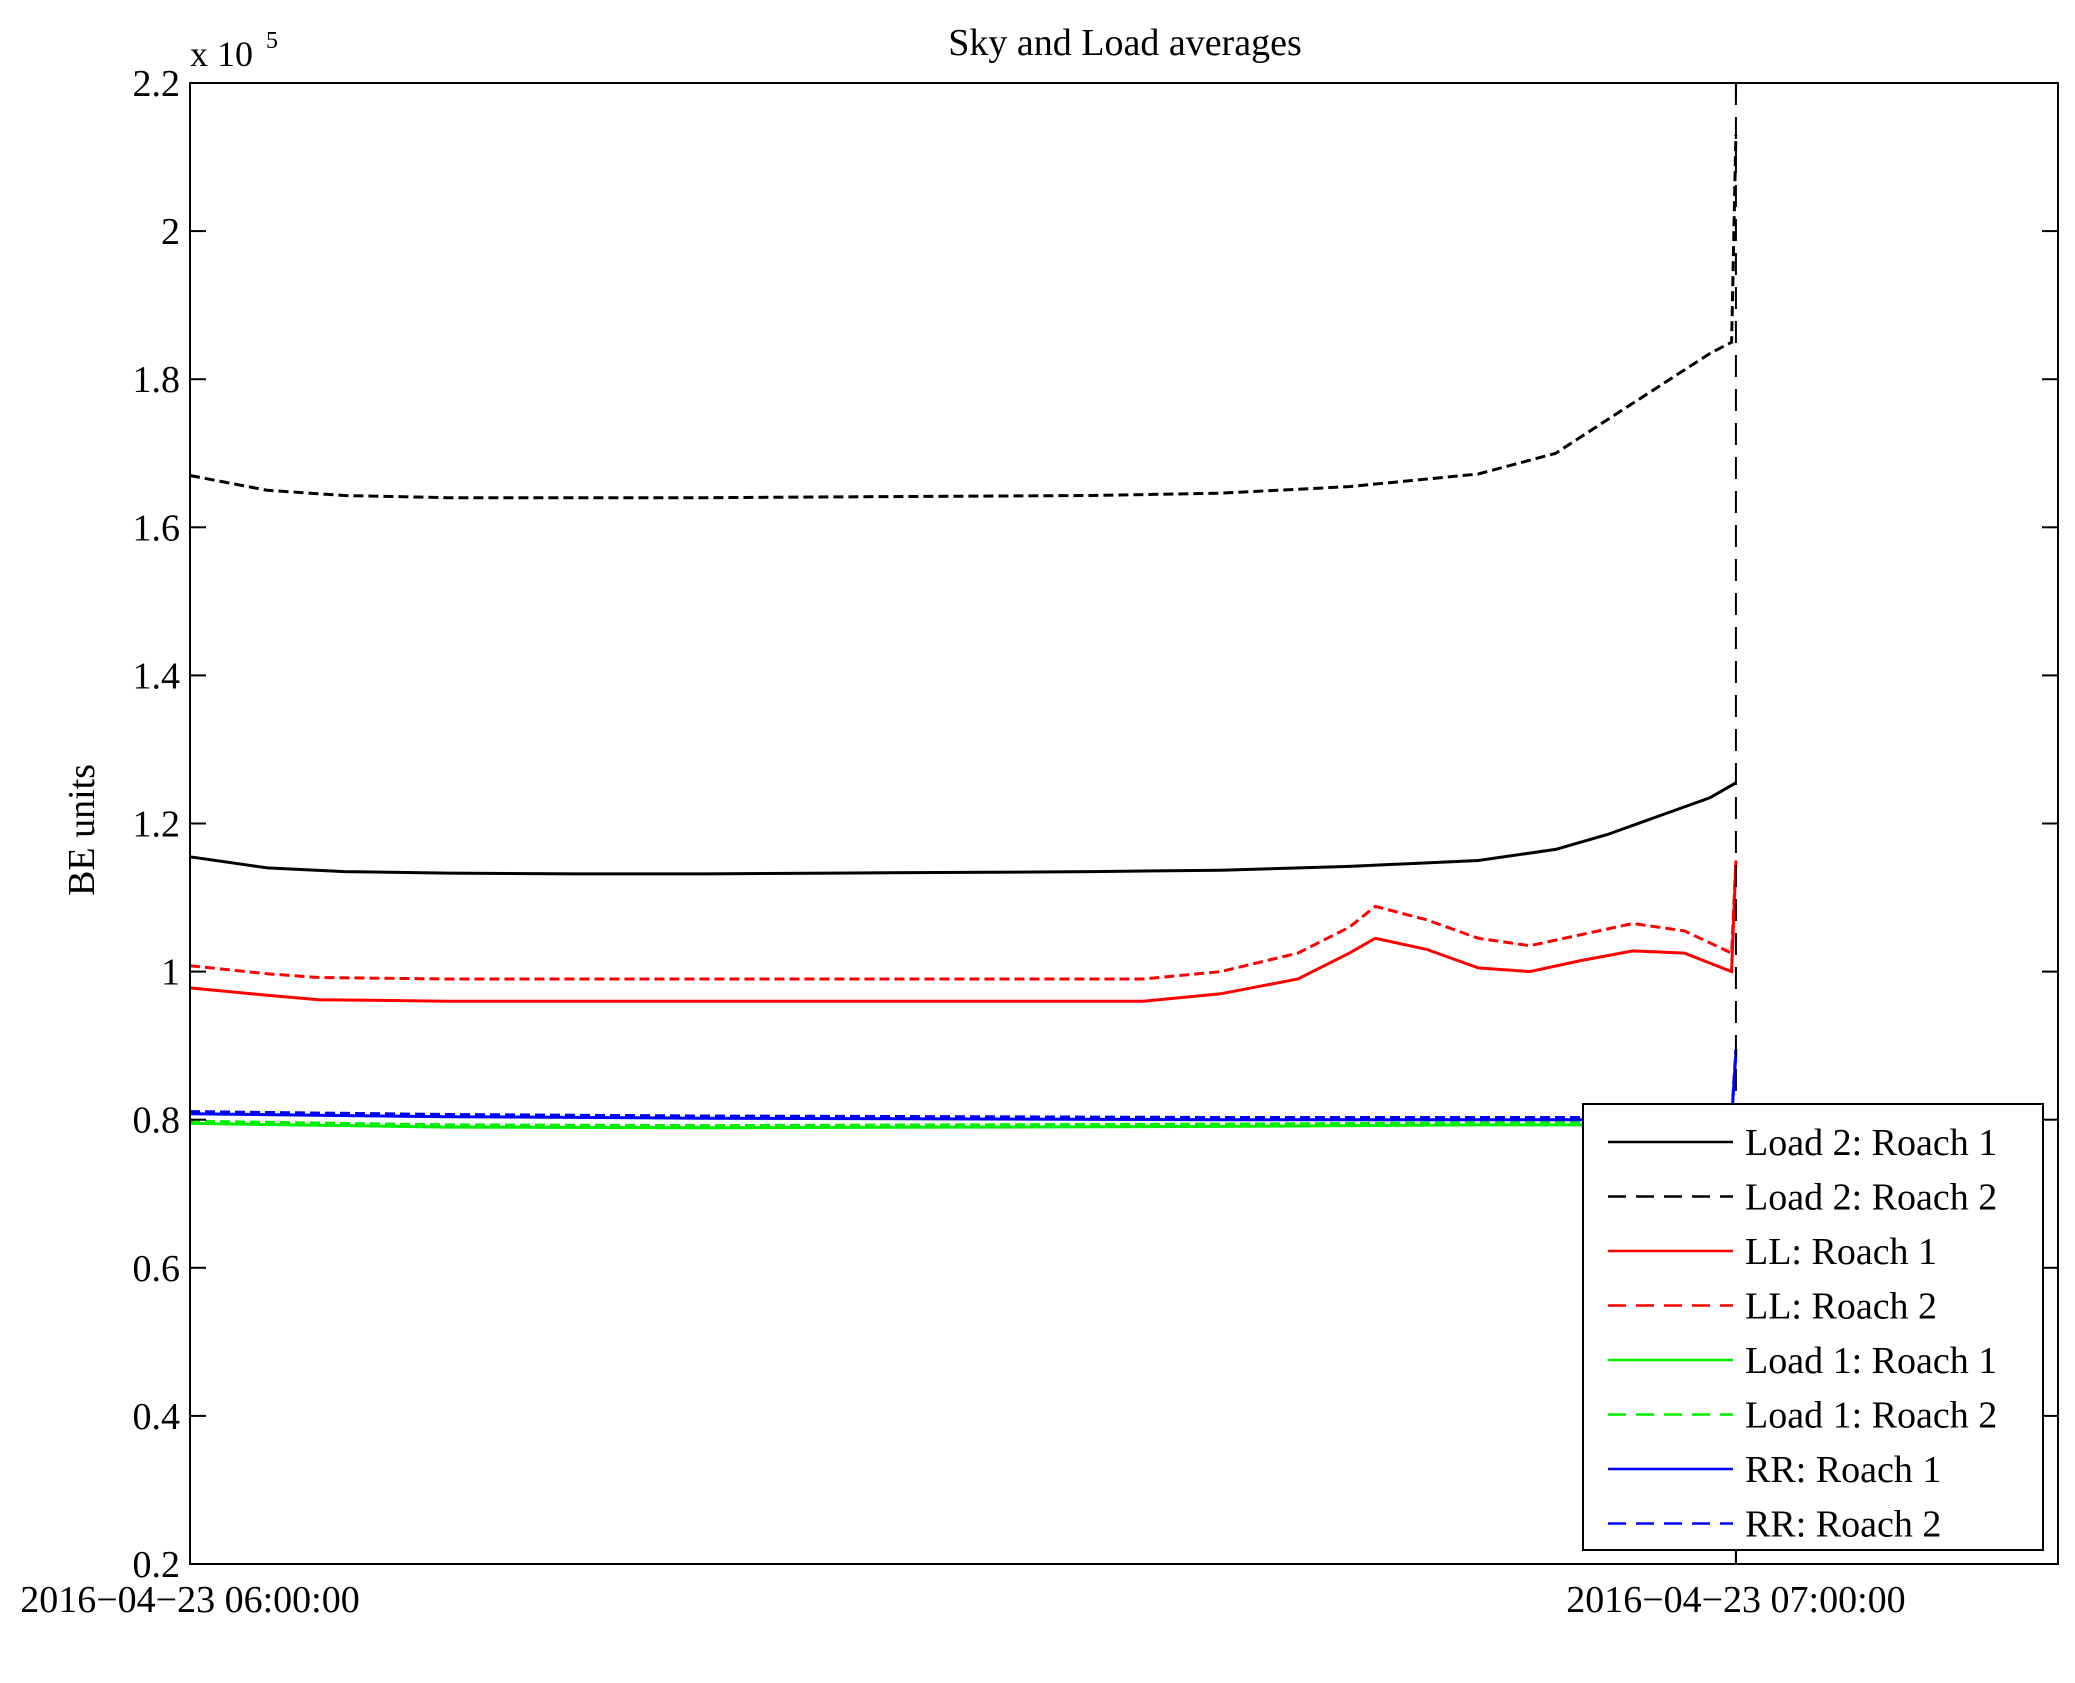  I want to click on x-tick-label: 2016−04−23 06:00:00, so click(189, 1600).